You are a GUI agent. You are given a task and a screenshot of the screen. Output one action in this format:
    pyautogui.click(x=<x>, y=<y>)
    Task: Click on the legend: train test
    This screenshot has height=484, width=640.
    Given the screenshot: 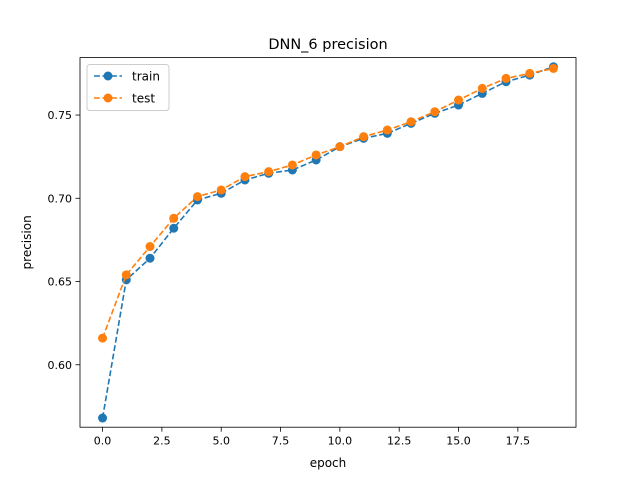 What is the action you would take?
    pyautogui.click(x=128, y=87)
    